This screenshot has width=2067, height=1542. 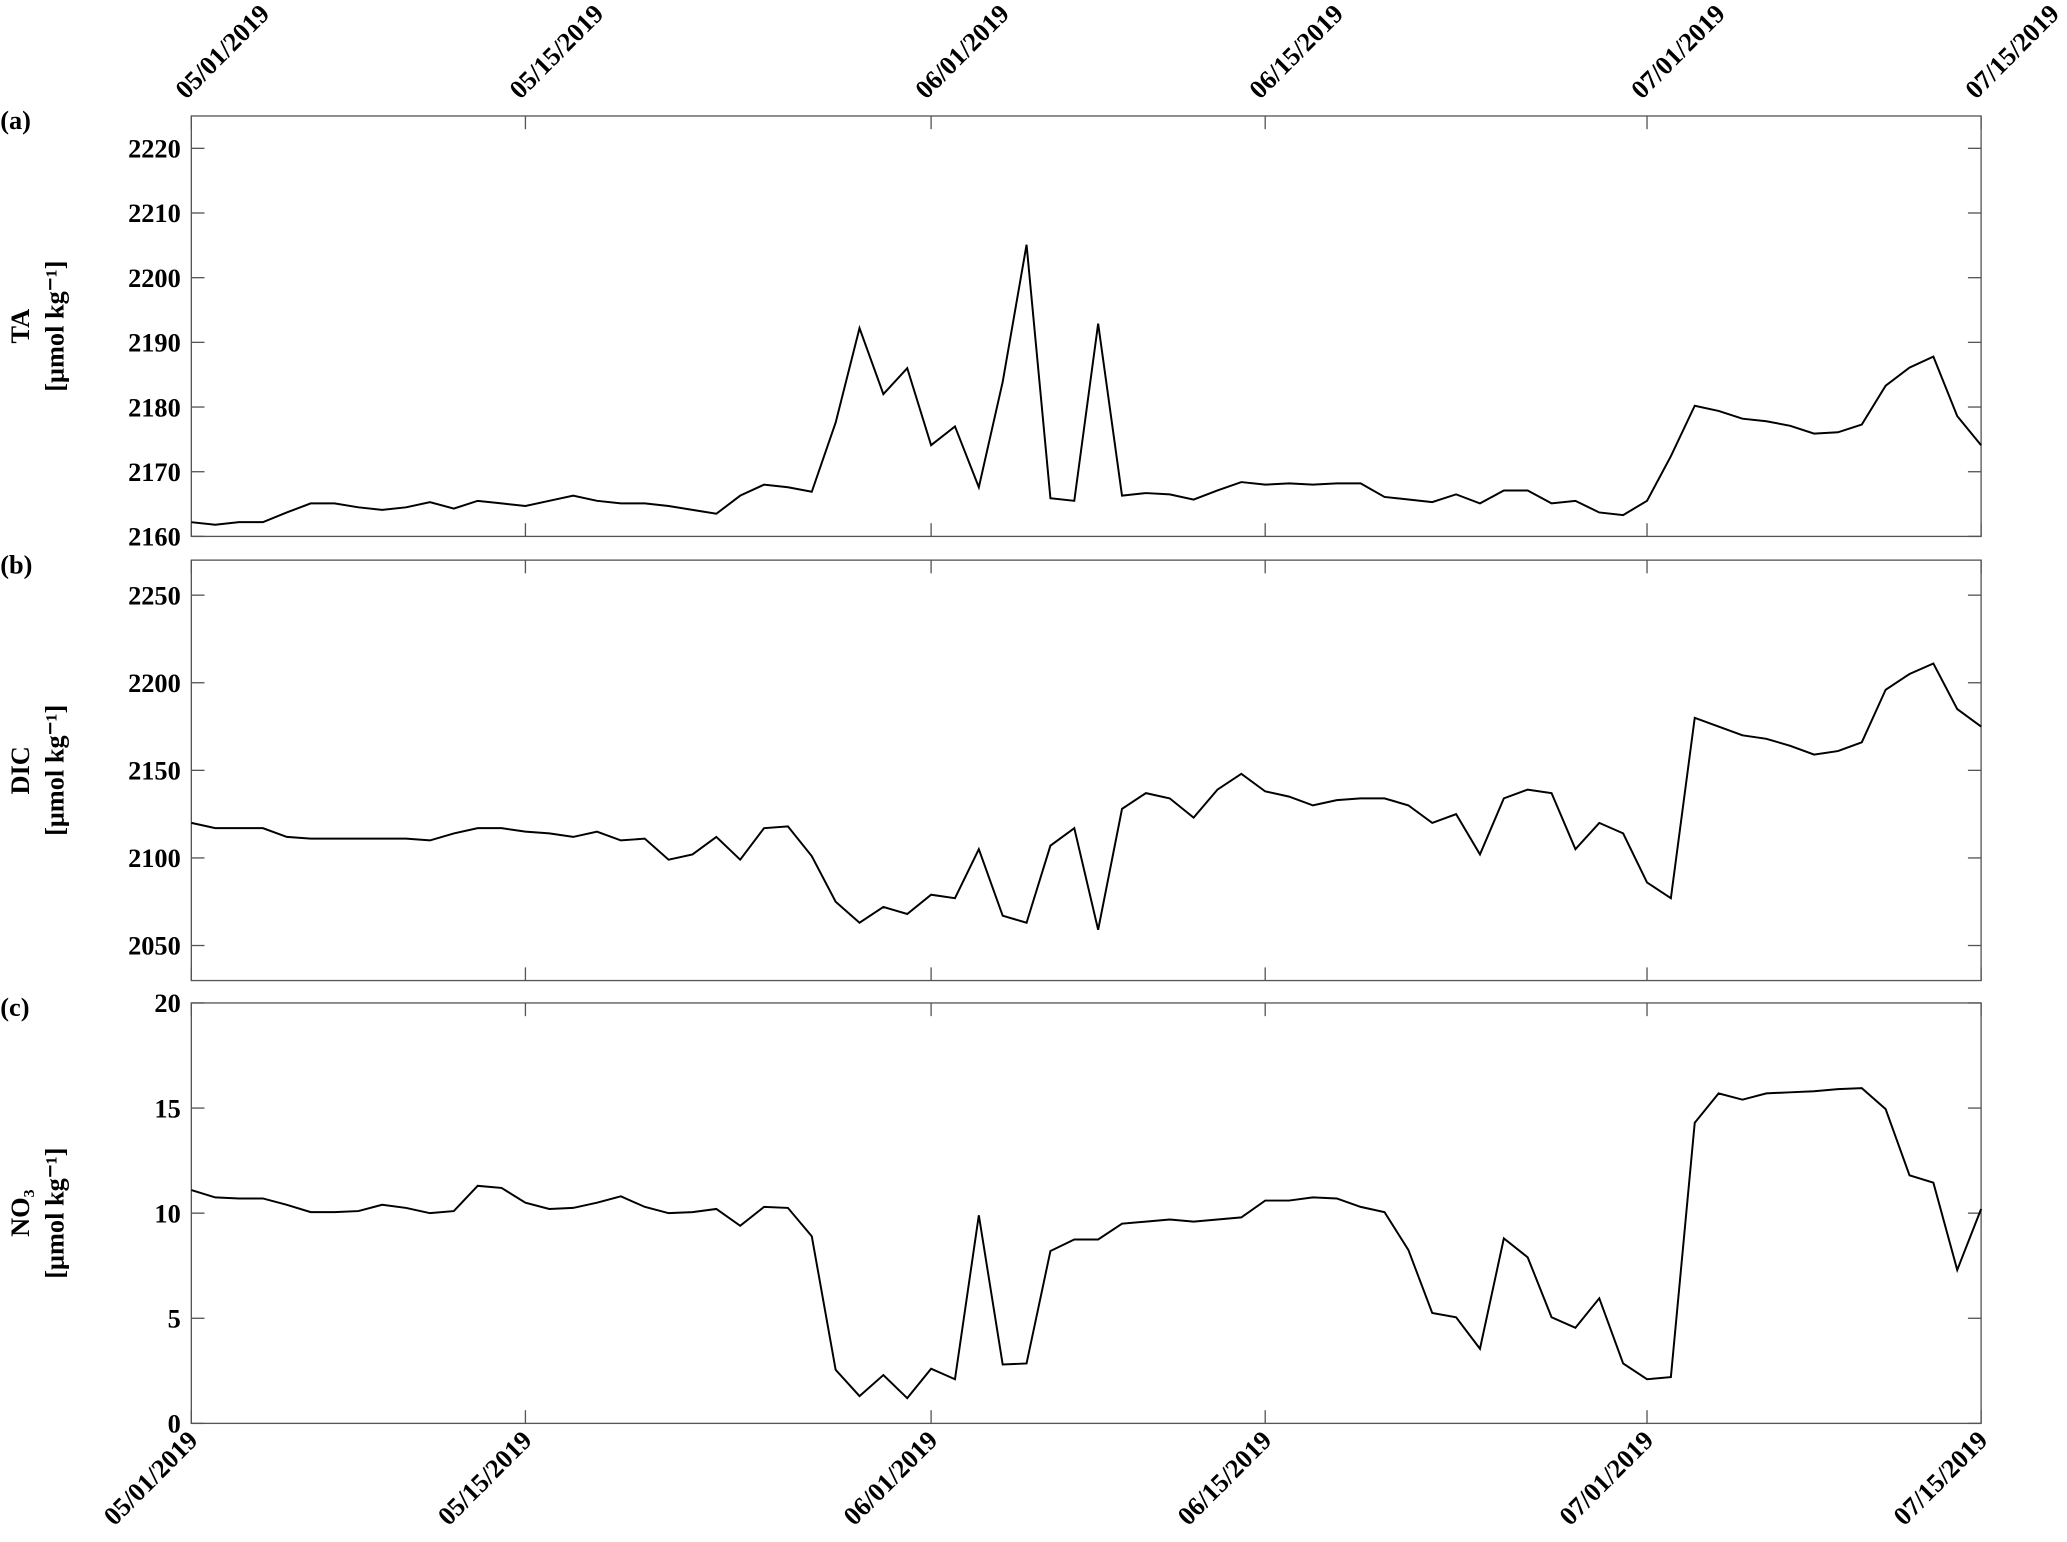 What do you see at coordinates (154, 858) in the screenshot?
I see `y-tick-label: 2100` at bounding box center [154, 858].